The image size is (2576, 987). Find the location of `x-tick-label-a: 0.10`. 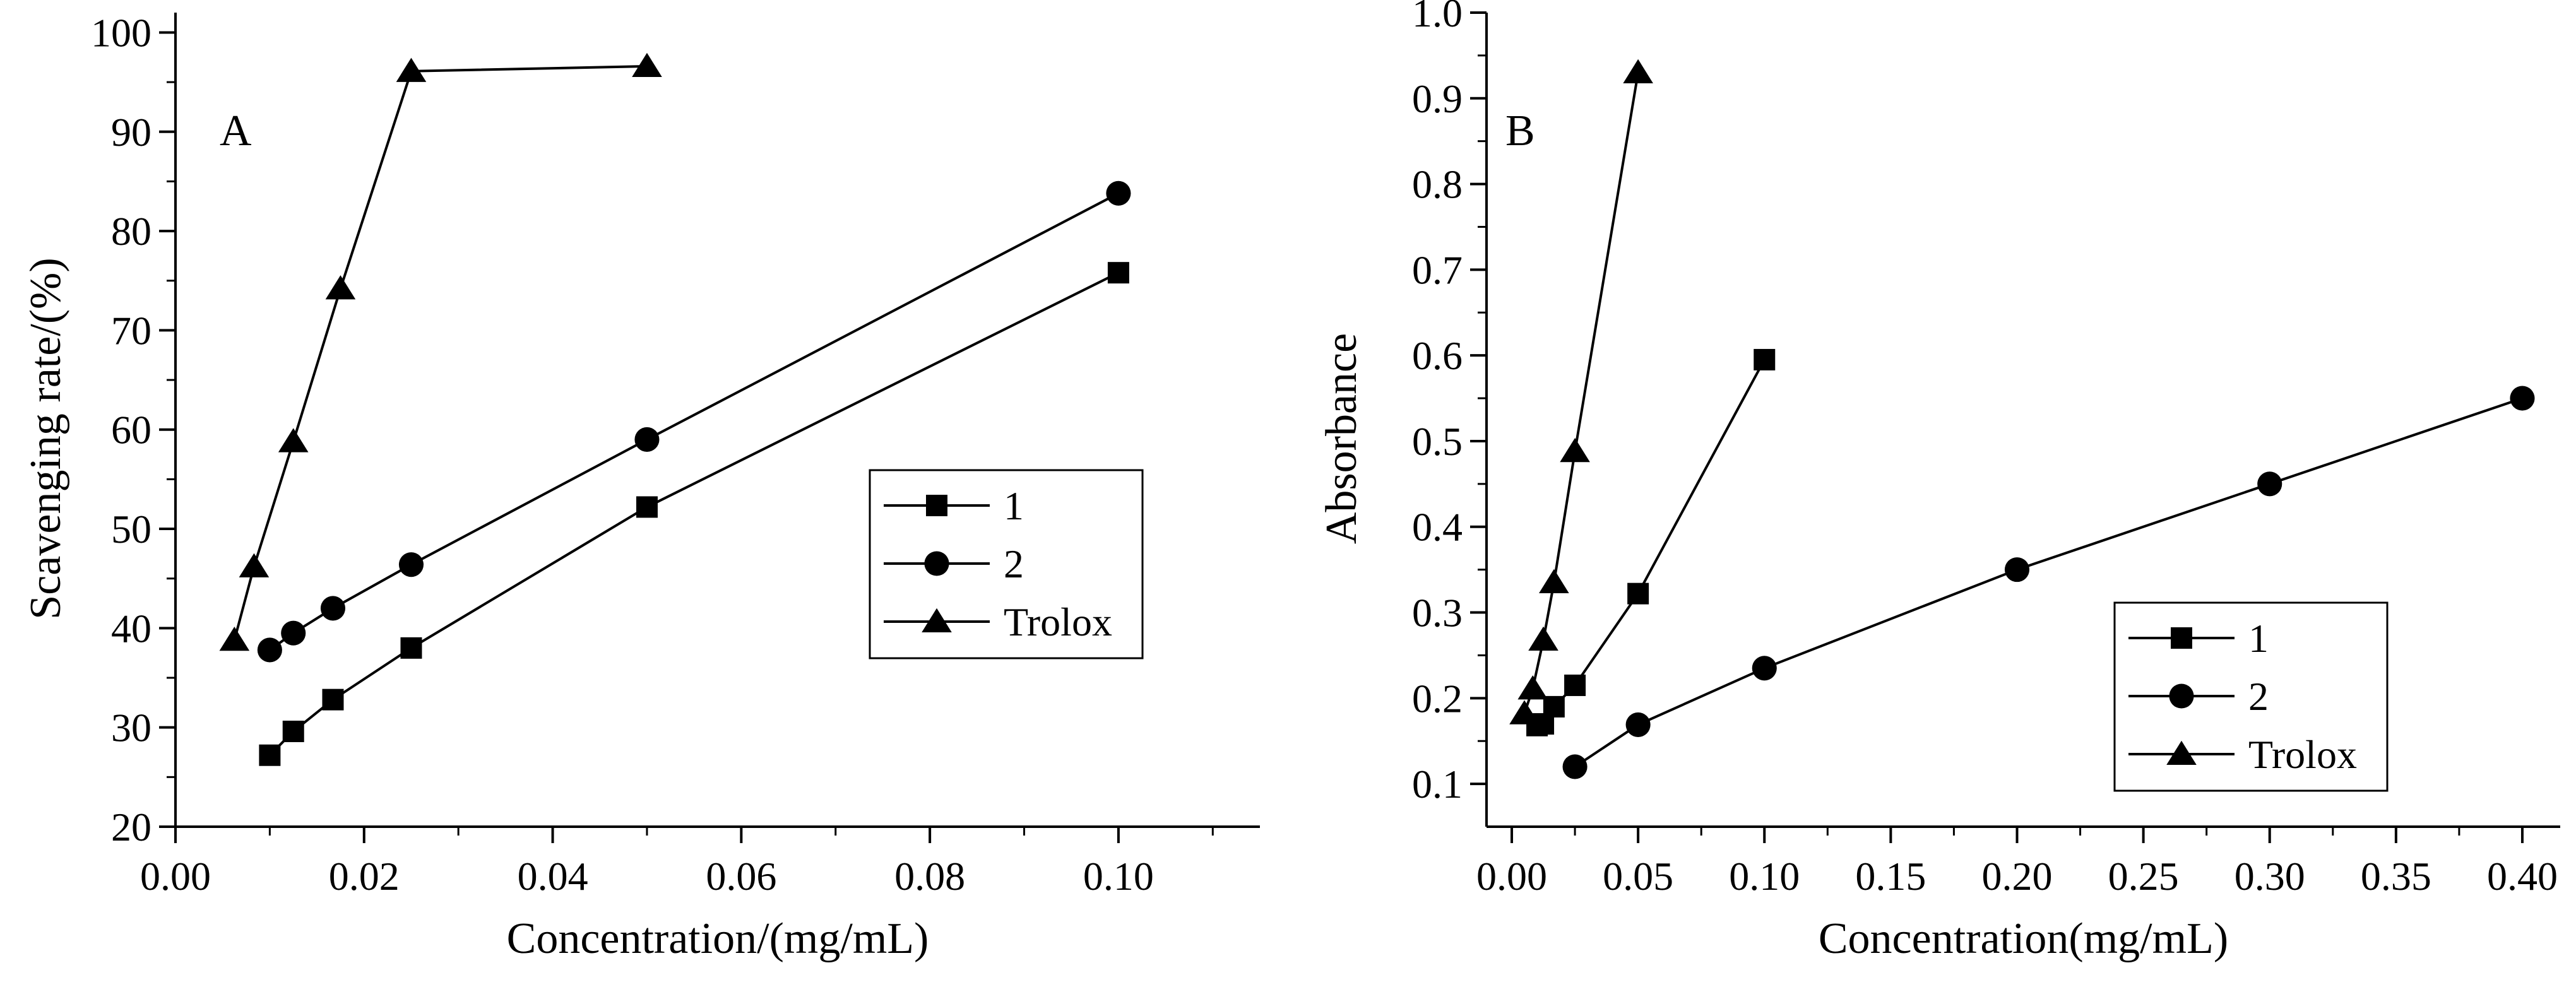

x-tick-label-a: 0.10 is located at coordinates (1118, 876).